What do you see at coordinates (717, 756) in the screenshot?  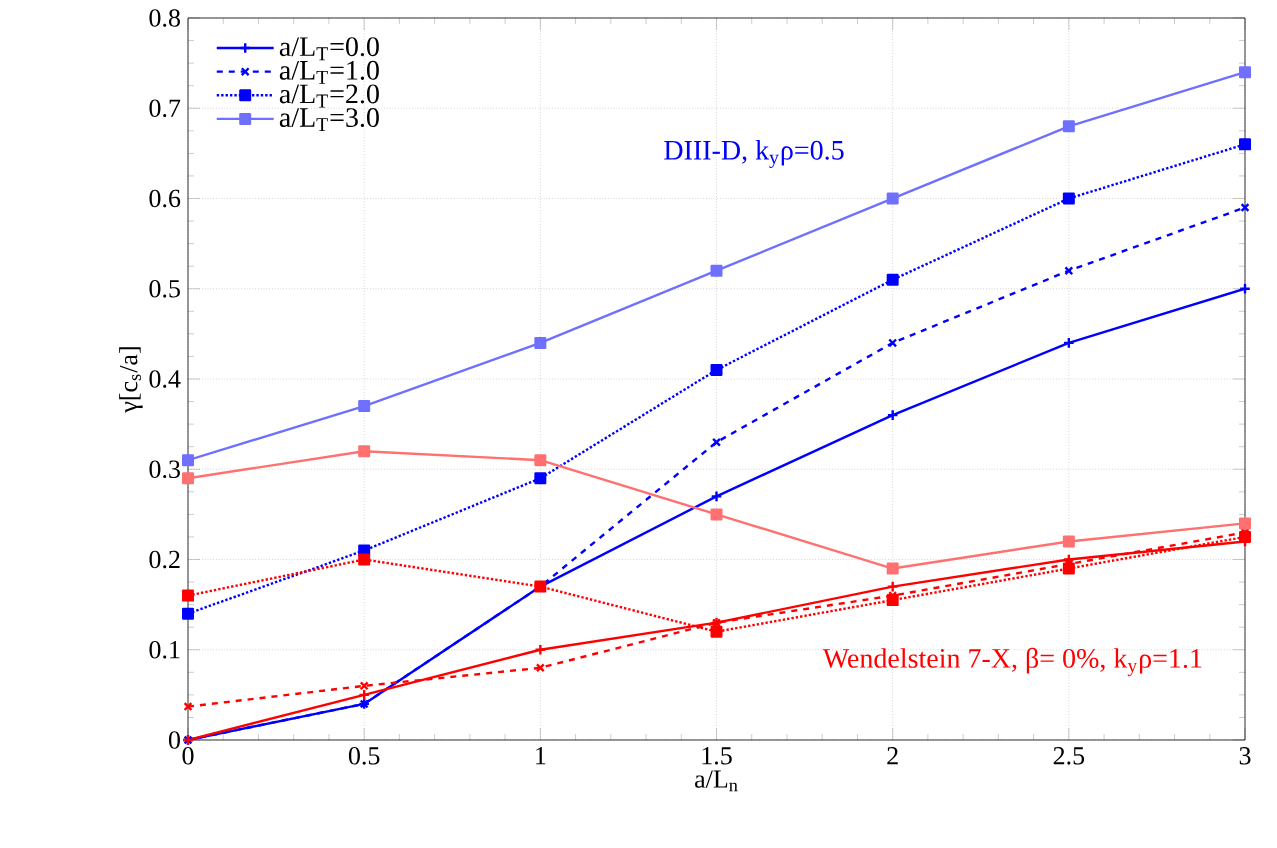 I see `x-tick-label: 1.5` at bounding box center [717, 756].